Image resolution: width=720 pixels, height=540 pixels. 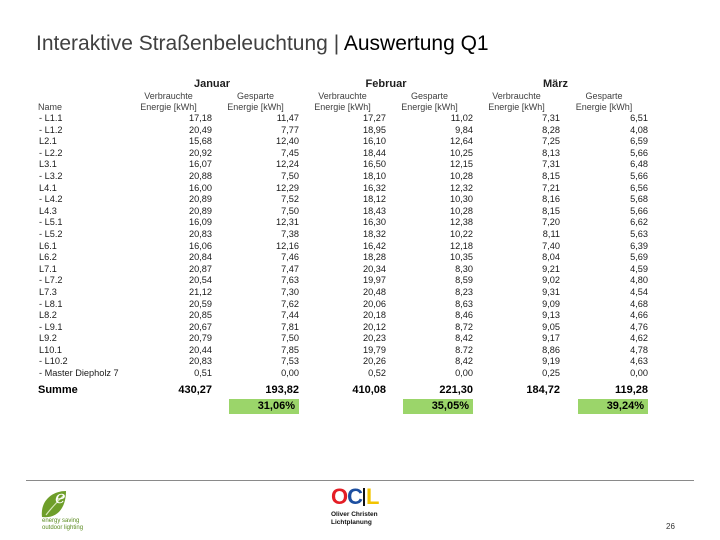 I want to click on row-value: 18,95, so click(x=374, y=129).